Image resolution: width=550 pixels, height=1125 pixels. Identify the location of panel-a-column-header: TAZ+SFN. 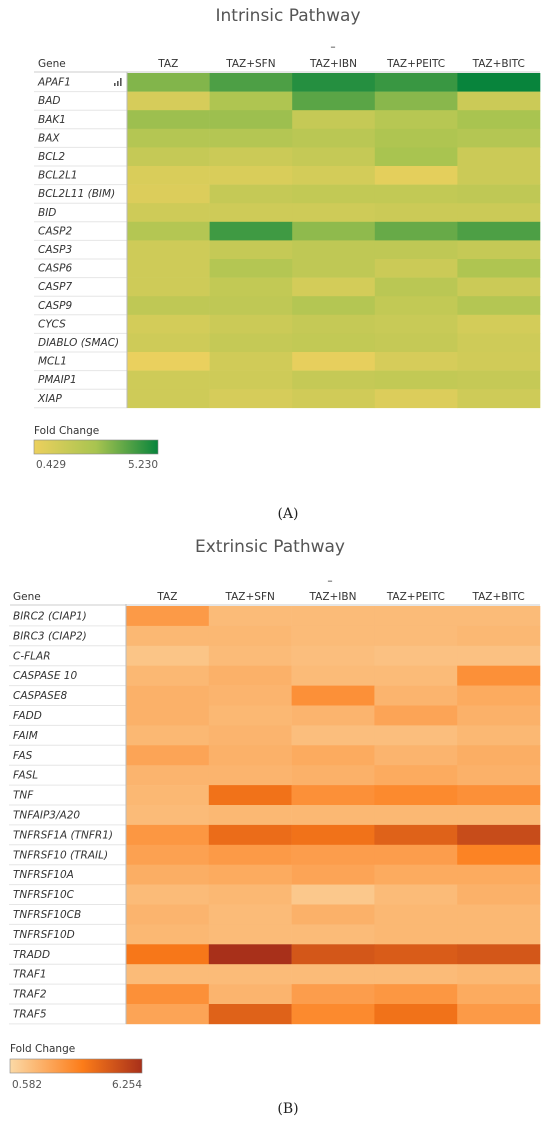
(250, 64).